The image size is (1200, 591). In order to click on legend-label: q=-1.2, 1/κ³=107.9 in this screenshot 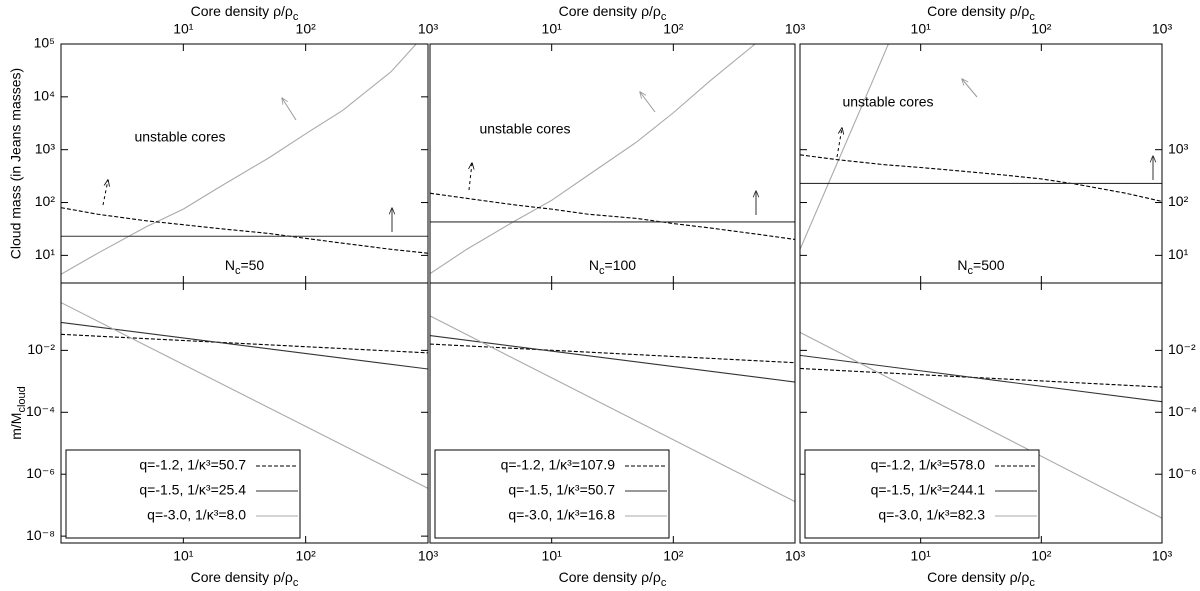, I will do `click(558, 465)`.